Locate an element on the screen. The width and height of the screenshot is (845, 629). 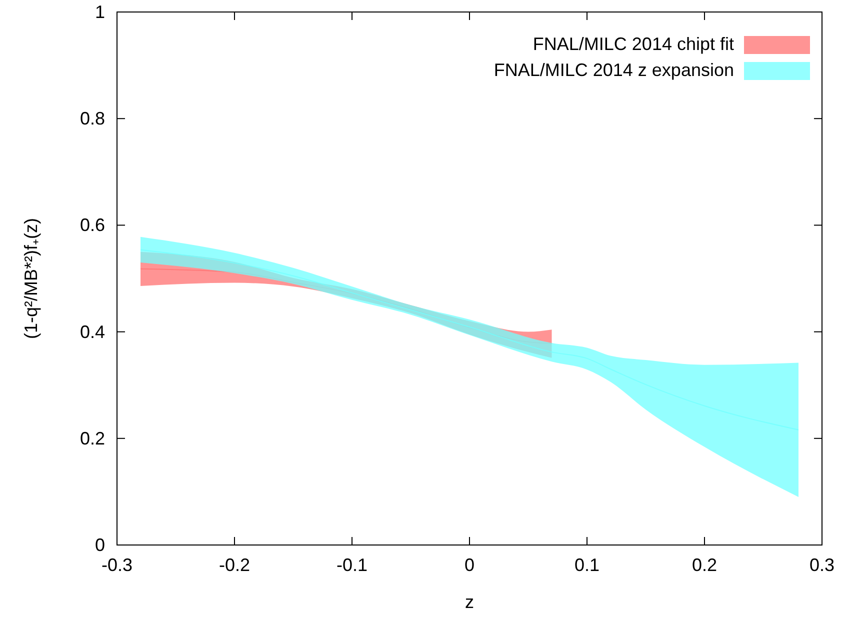
y-tick-label: 1 is located at coordinates (99, 12).